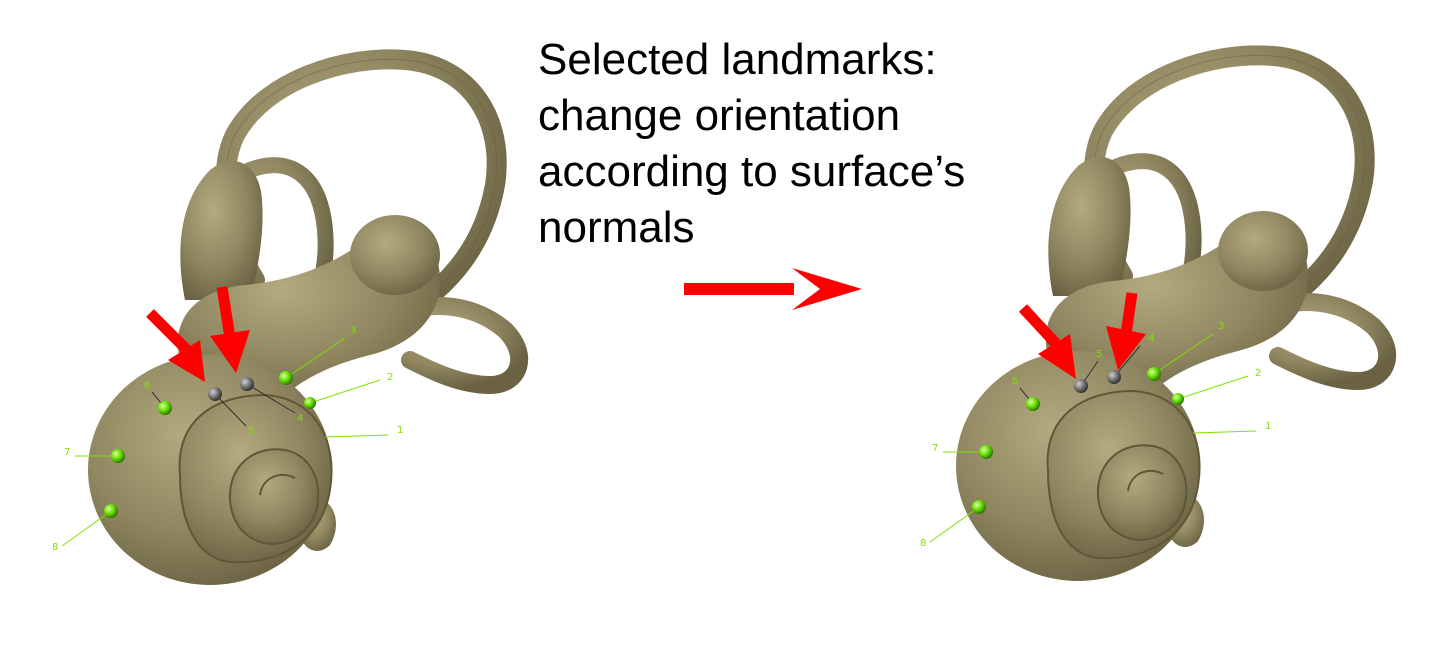 This screenshot has height=650, width=1452. Describe the element at coordinates (175, 345) in the screenshot. I see `pointer-arrow-left-a` at that location.